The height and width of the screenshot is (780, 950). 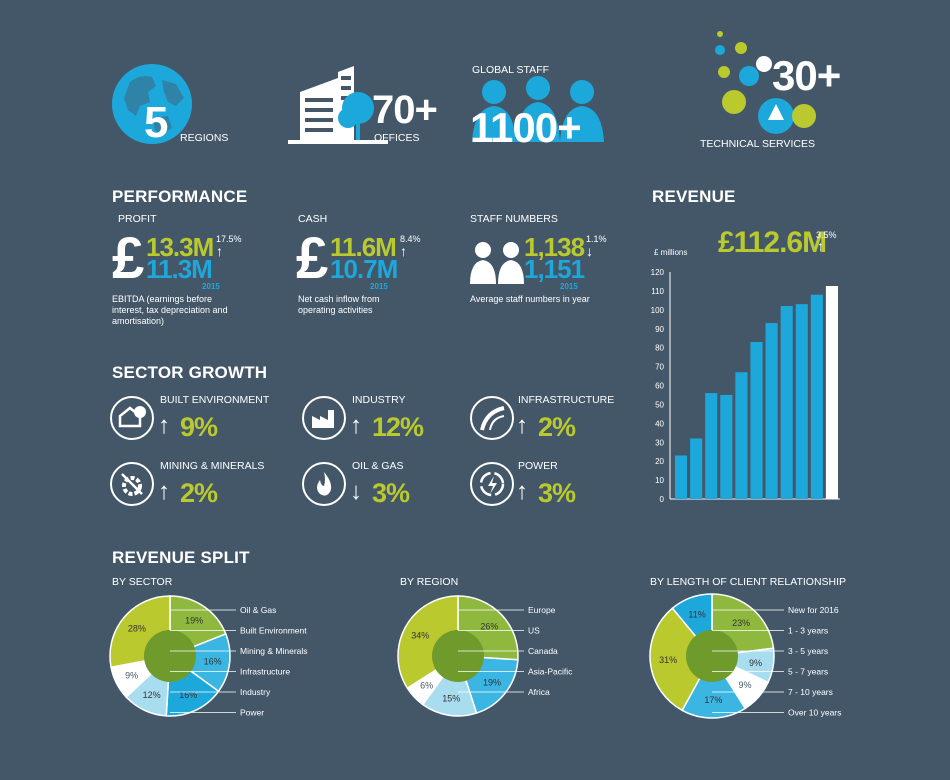 What do you see at coordinates (211, 286) in the screenshot?
I see `profit-prev-year: 2015` at bounding box center [211, 286].